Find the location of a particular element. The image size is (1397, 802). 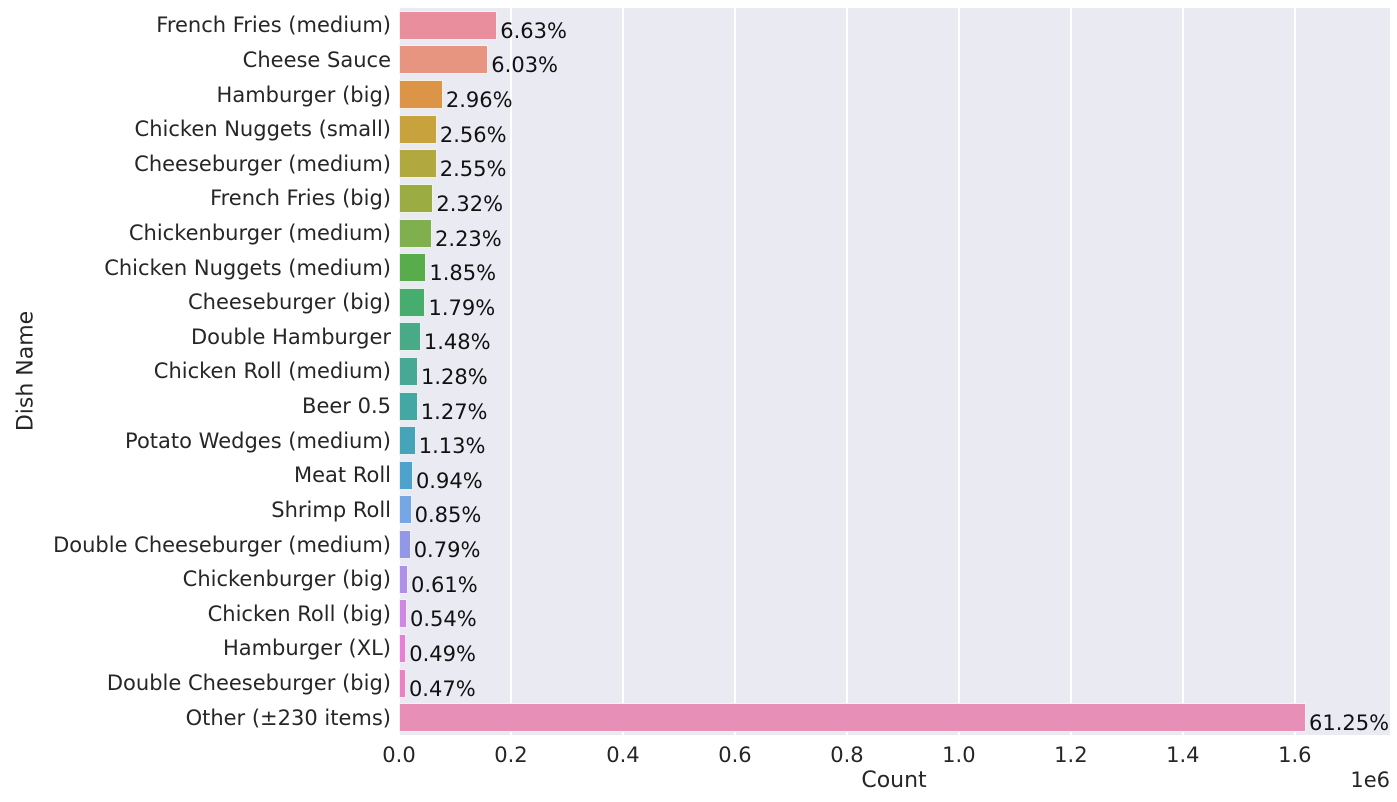

y-tick-label-french-fries-medium: French Fries (medium) is located at coordinates (273, 25).